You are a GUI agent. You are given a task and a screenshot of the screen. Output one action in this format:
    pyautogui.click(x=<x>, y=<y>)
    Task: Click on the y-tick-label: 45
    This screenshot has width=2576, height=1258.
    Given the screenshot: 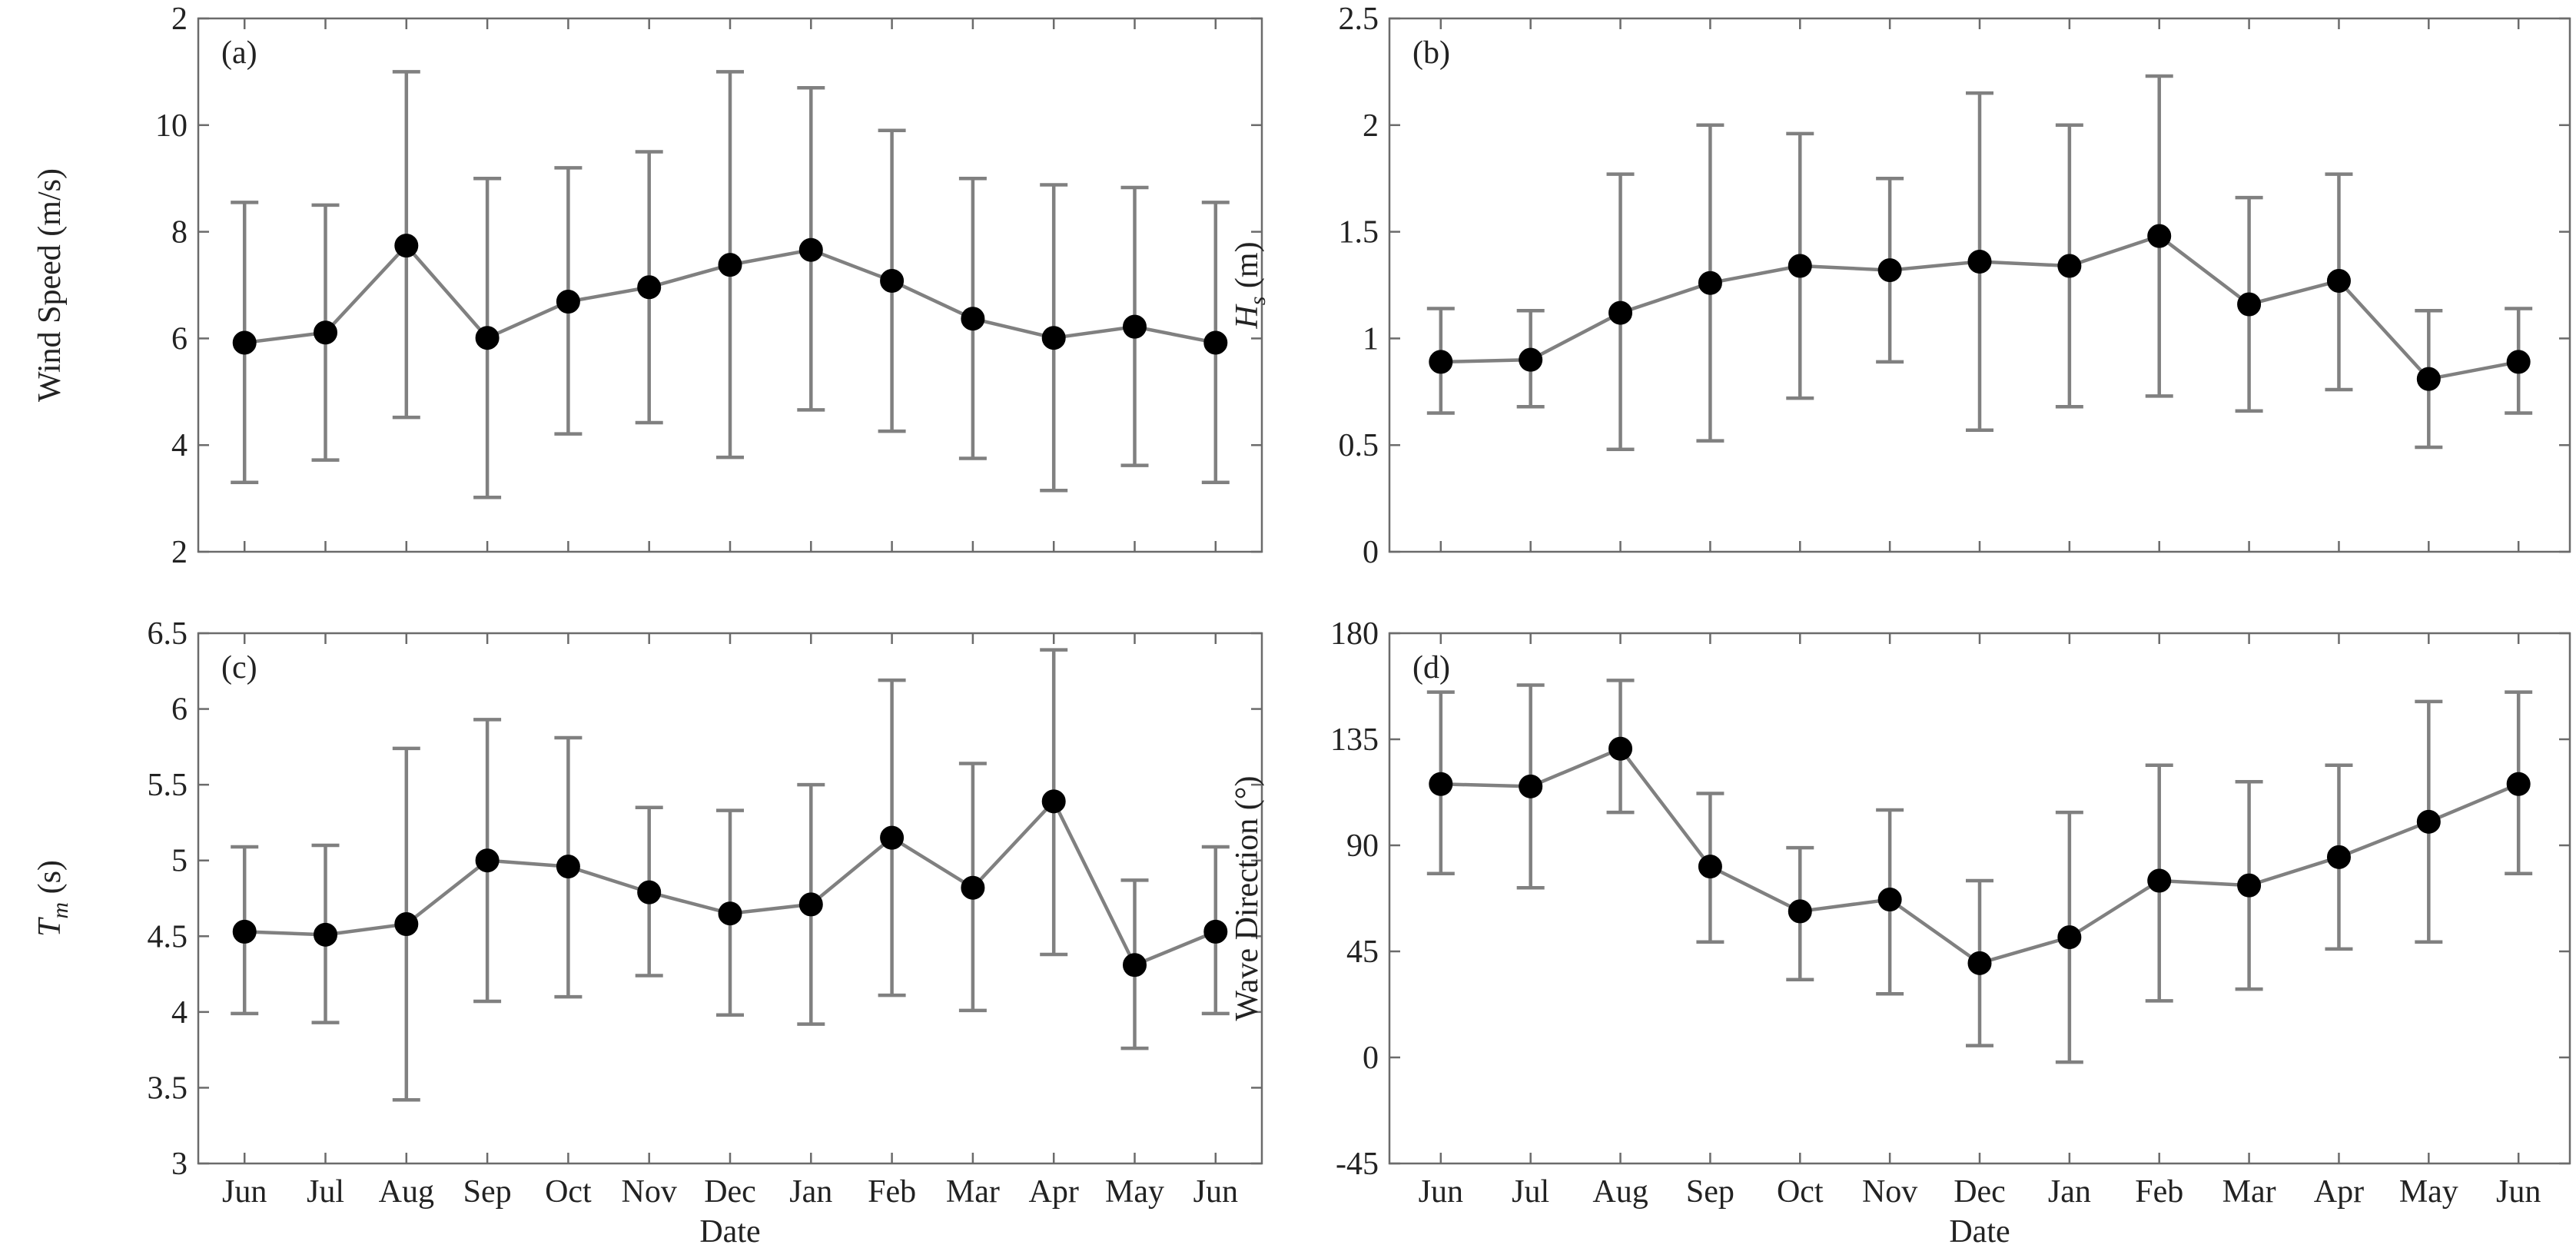 What is the action you would take?
    pyautogui.click(x=1362, y=952)
    